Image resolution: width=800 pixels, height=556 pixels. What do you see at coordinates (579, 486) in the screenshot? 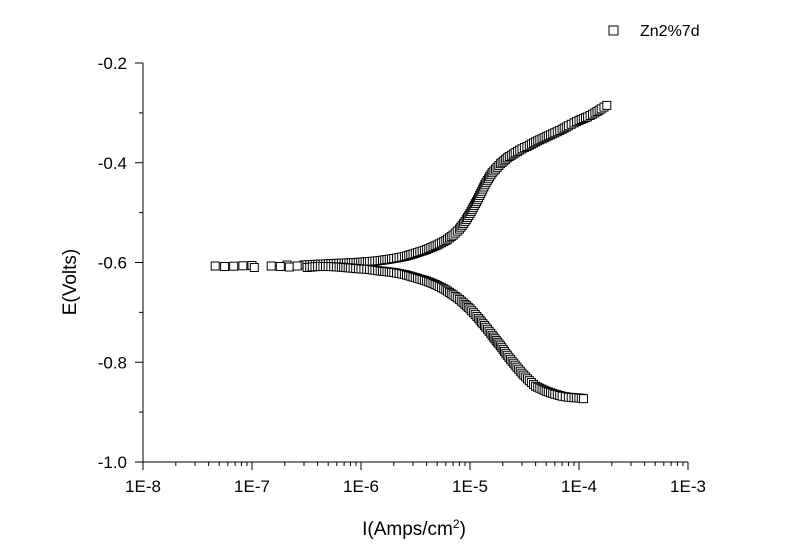
I see `x-tick-label: 1E-4` at bounding box center [579, 486].